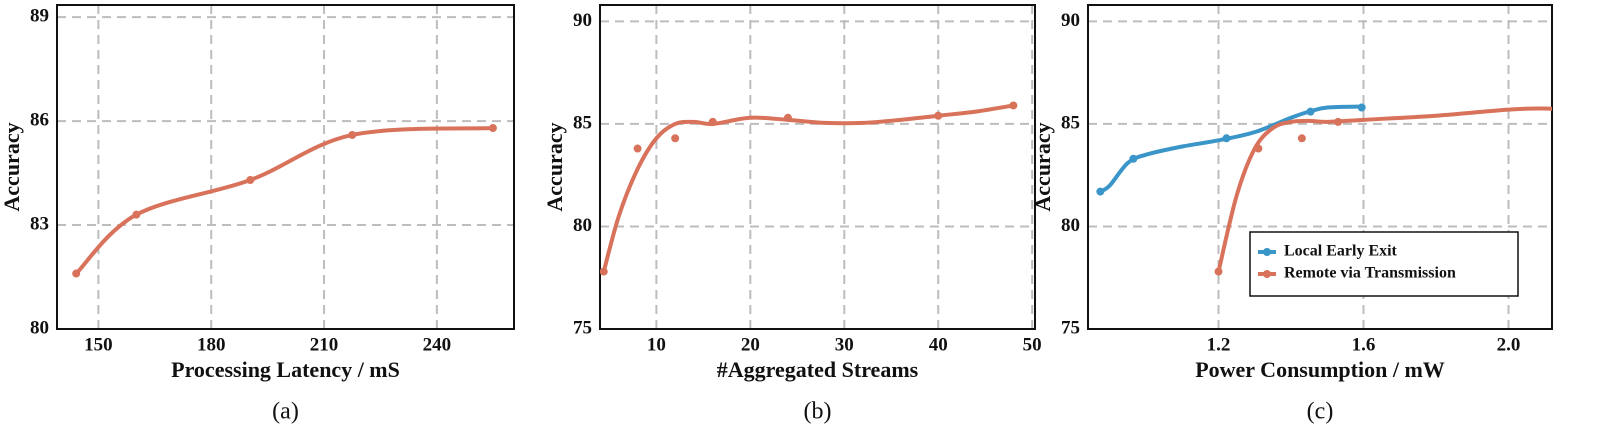 This screenshot has height=448, width=1621. What do you see at coordinates (818, 412) in the screenshot?
I see `caption: (b)` at bounding box center [818, 412].